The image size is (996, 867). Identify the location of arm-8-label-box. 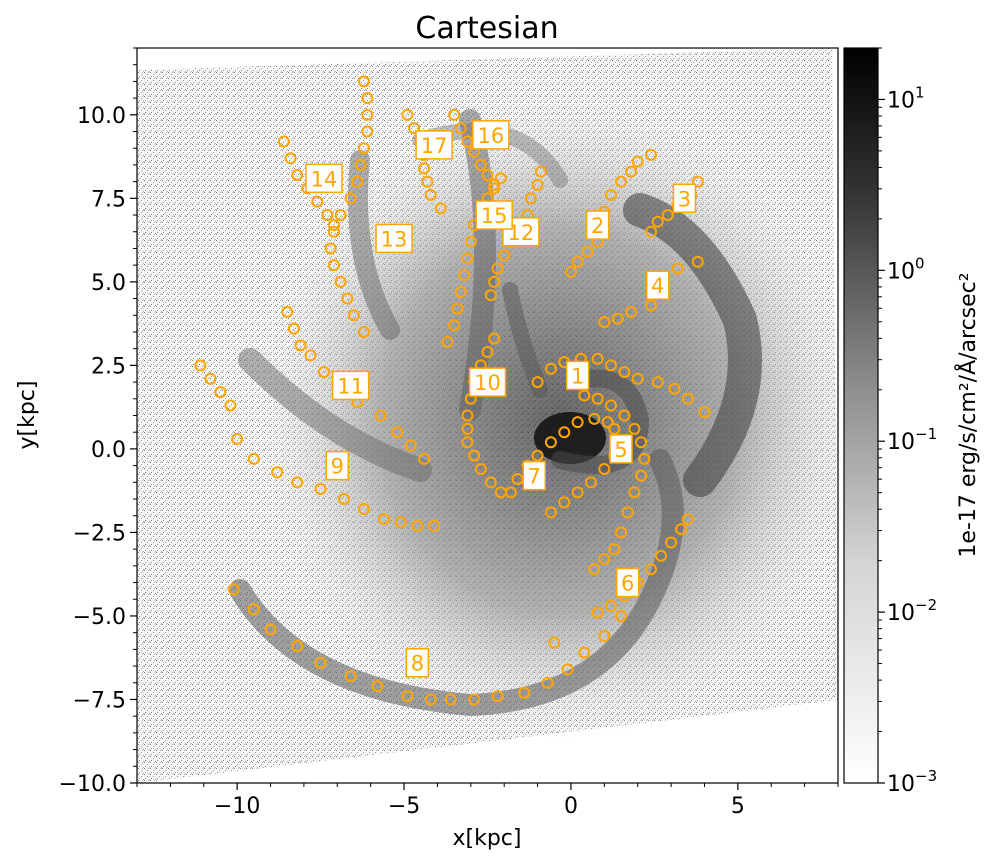
(417, 662).